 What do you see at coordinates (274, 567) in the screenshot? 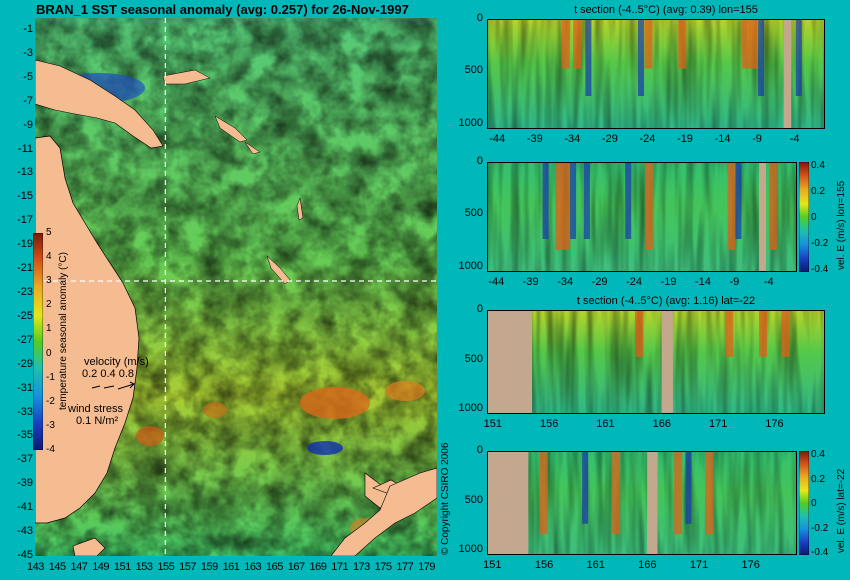
I see `map-lon-tick: 165` at bounding box center [274, 567].